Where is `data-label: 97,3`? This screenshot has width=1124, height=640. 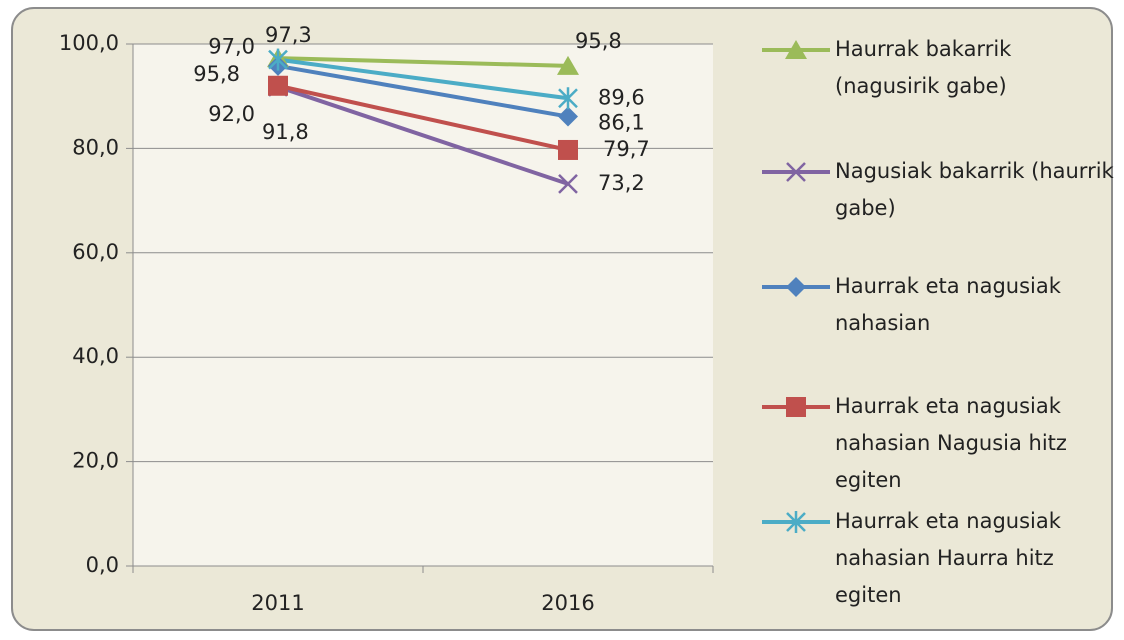
data-label: 97,3 is located at coordinates (288, 35).